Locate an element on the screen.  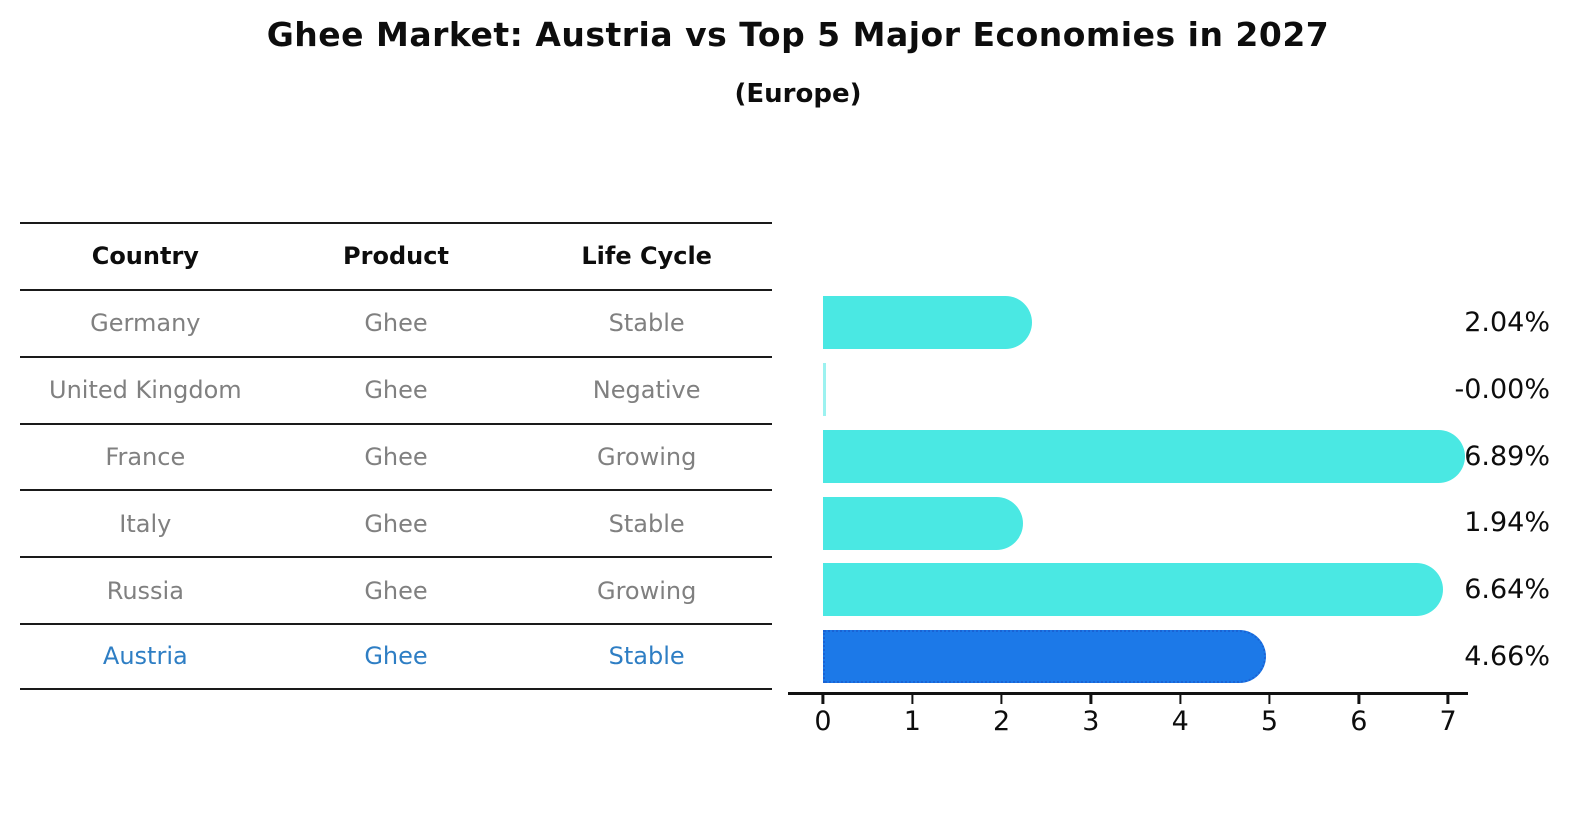
x-tick-label: 2 is located at coordinates (1002, 721).